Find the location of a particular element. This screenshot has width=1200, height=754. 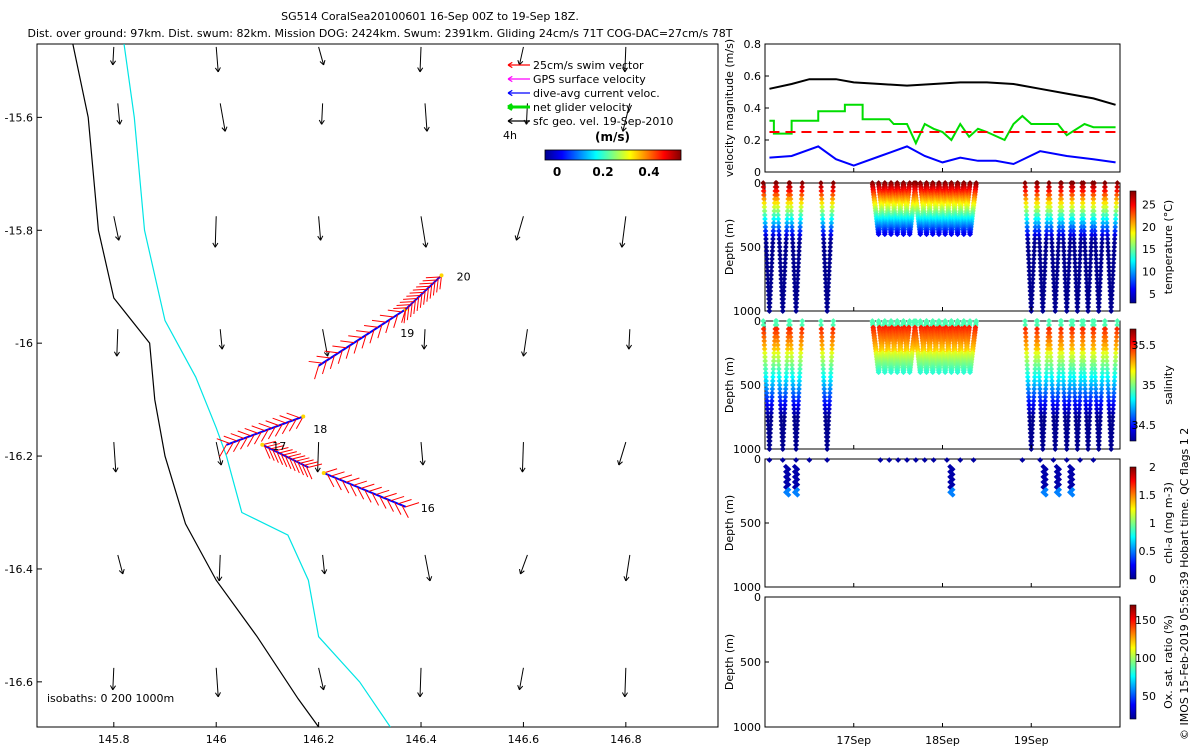

colorbar-tick-label: 0 is located at coordinates (557, 172).